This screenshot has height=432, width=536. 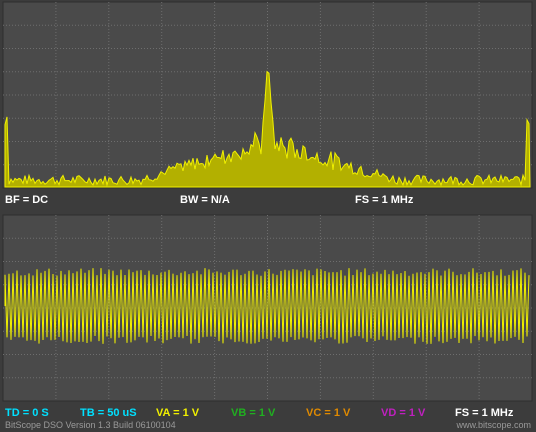 What do you see at coordinates (253, 413) in the screenshot?
I see `vb-label: VB = 1 V` at bounding box center [253, 413].